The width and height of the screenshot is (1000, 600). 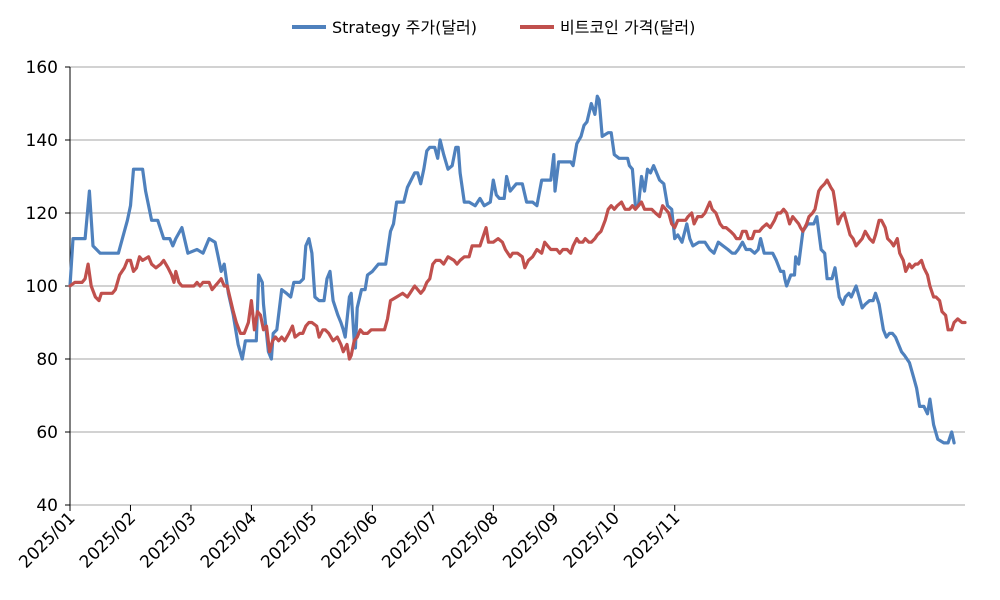 I want to click on x-tick-label: 2025/09, so click(x=531, y=540).